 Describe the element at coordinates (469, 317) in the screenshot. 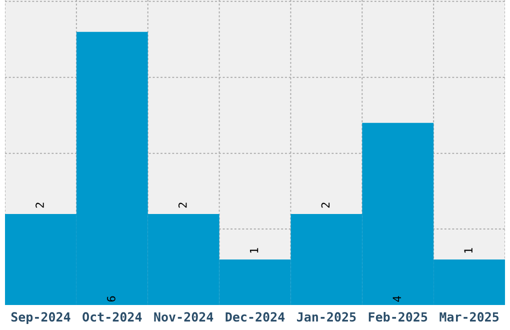

I see `x-tick-label: Mar-2025` at that location.